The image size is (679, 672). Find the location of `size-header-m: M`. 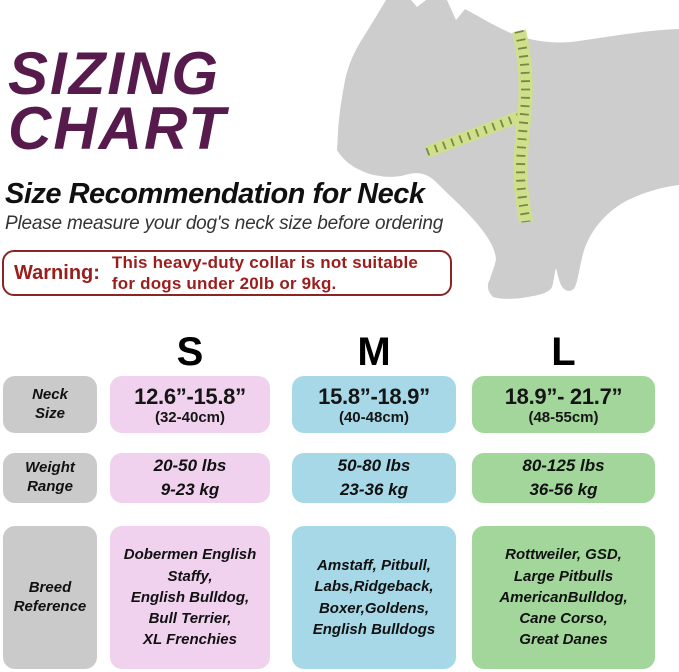

size-header-m: M is located at coordinates (374, 352).